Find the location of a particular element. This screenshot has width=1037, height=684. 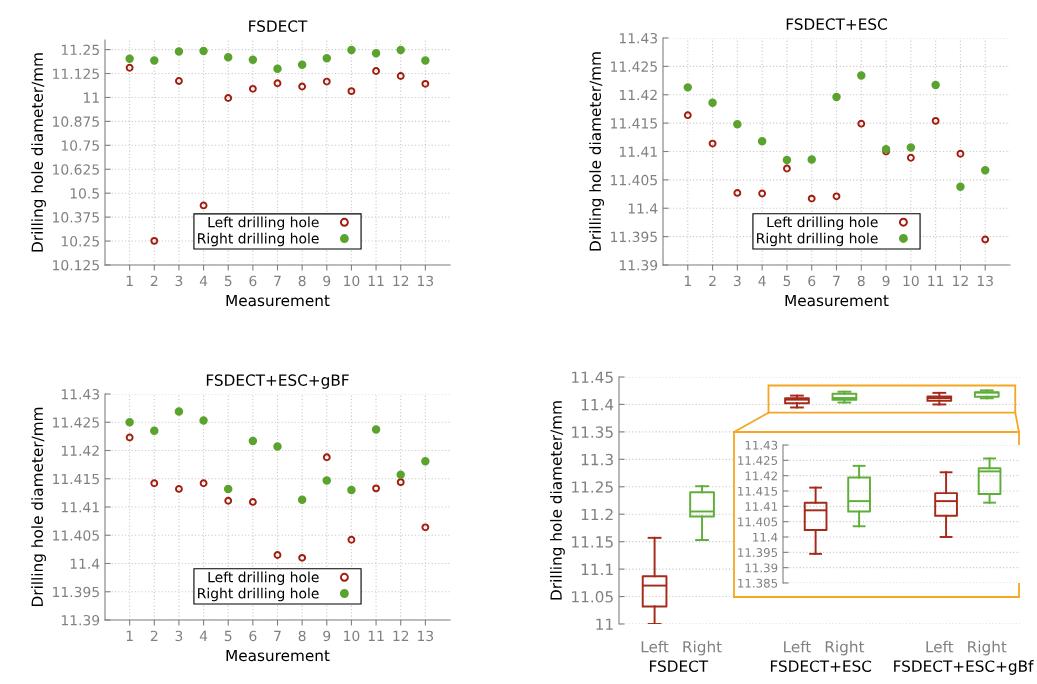

y-tick-label: 10.375 is located at coordinates (76, 217).